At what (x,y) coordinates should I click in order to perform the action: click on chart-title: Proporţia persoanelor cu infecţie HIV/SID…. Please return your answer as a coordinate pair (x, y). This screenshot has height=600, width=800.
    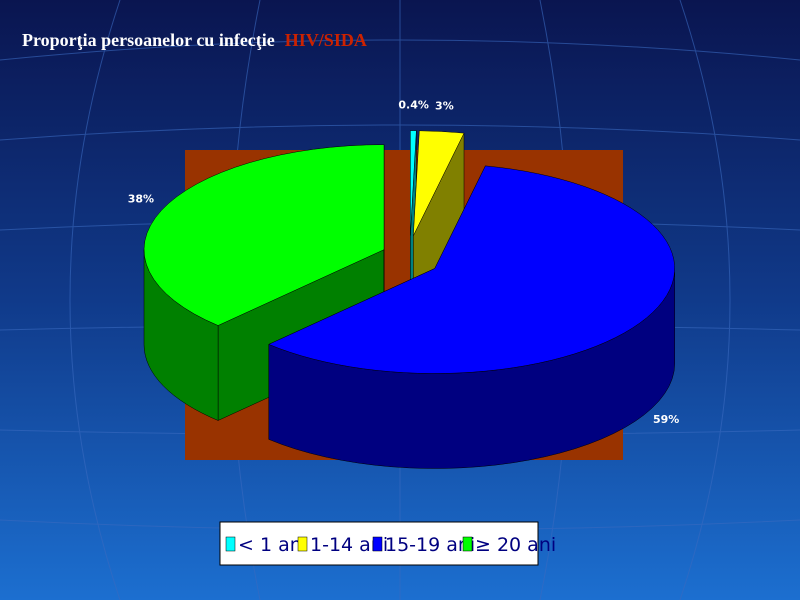
    Looking at the image, I should click on (194, 40).